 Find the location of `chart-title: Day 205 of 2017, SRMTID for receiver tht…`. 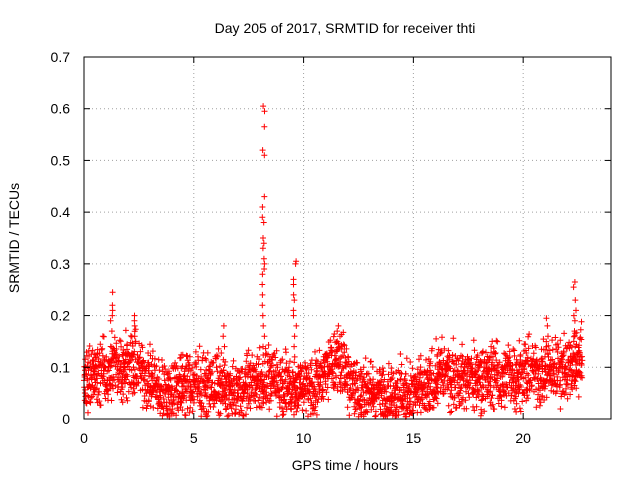

chart-title: Day 205 of 2017, SRMTID for receiver tht… is located at coordinates (345, 28).